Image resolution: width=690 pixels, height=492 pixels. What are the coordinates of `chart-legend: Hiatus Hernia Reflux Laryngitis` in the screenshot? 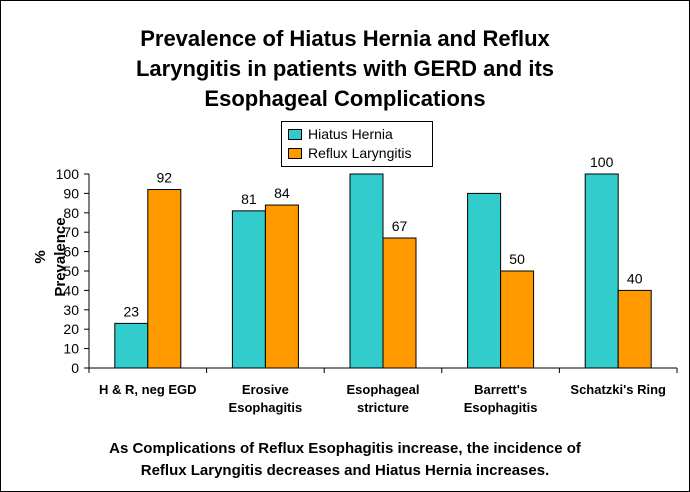 It's located at (357, 144).